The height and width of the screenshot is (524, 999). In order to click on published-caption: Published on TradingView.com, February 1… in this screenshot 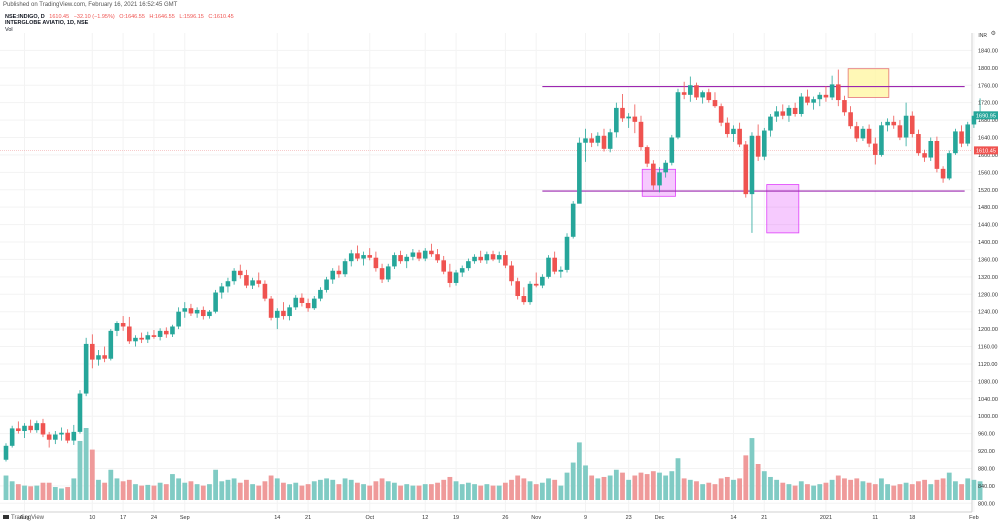, I will do `click(90, 5)`.